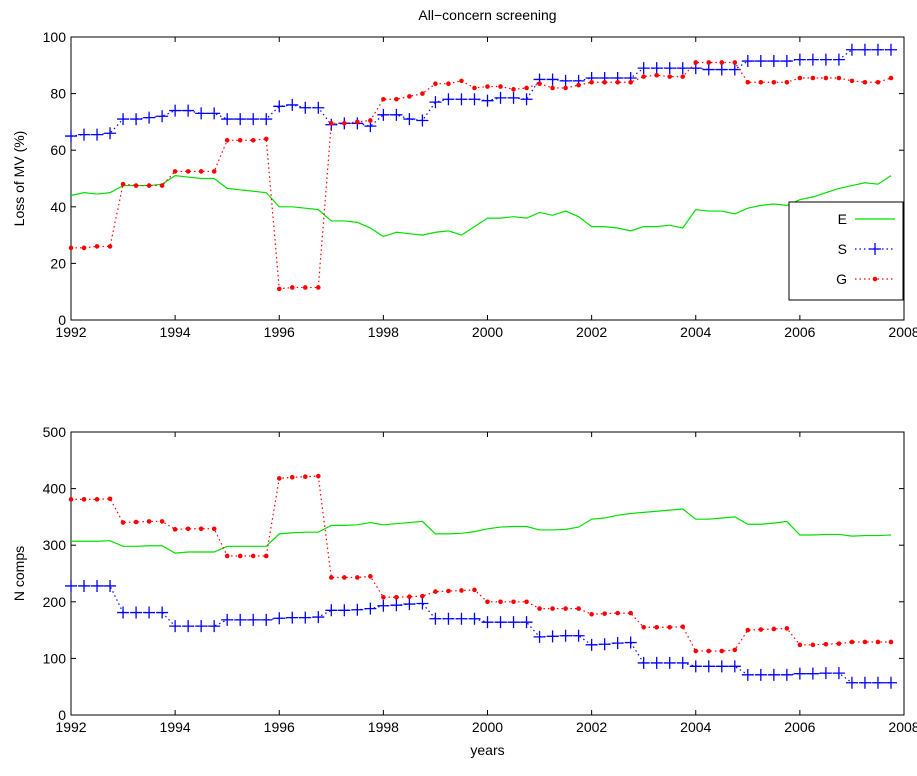 The height and width of the screenshot is (776, 917). Describe the element at coordinates (70, 727) in the screenshot. I see `x-tick-label: 1992` at that location.